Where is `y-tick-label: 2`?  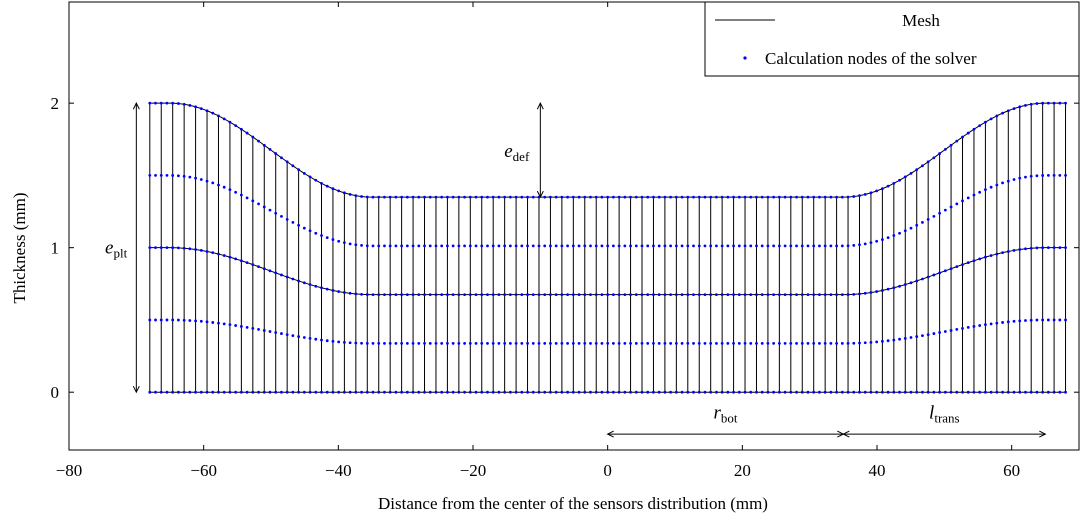 y-tick-label: 2 is located at coordinates (55, 103).